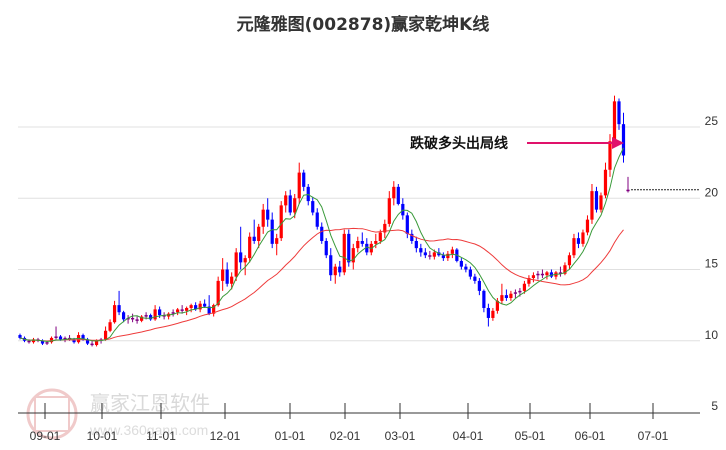  I want to click on watermark: 赢家江恩软件 www.360gann.com, so click(118, 414).